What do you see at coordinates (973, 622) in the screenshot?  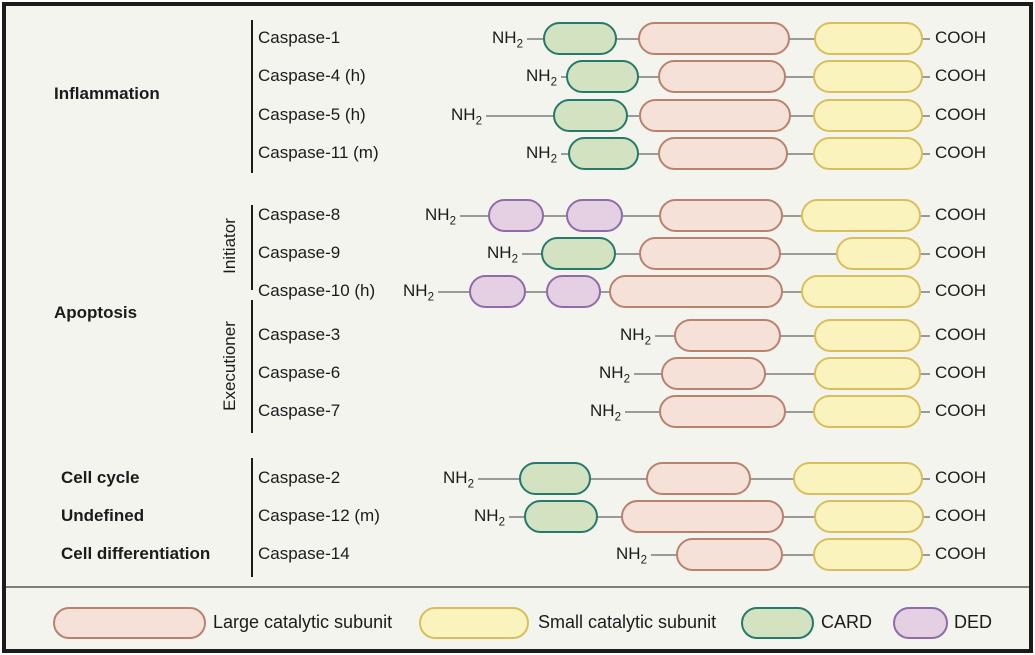 I see `legend-label: DED` at bounding box center [973, 622].